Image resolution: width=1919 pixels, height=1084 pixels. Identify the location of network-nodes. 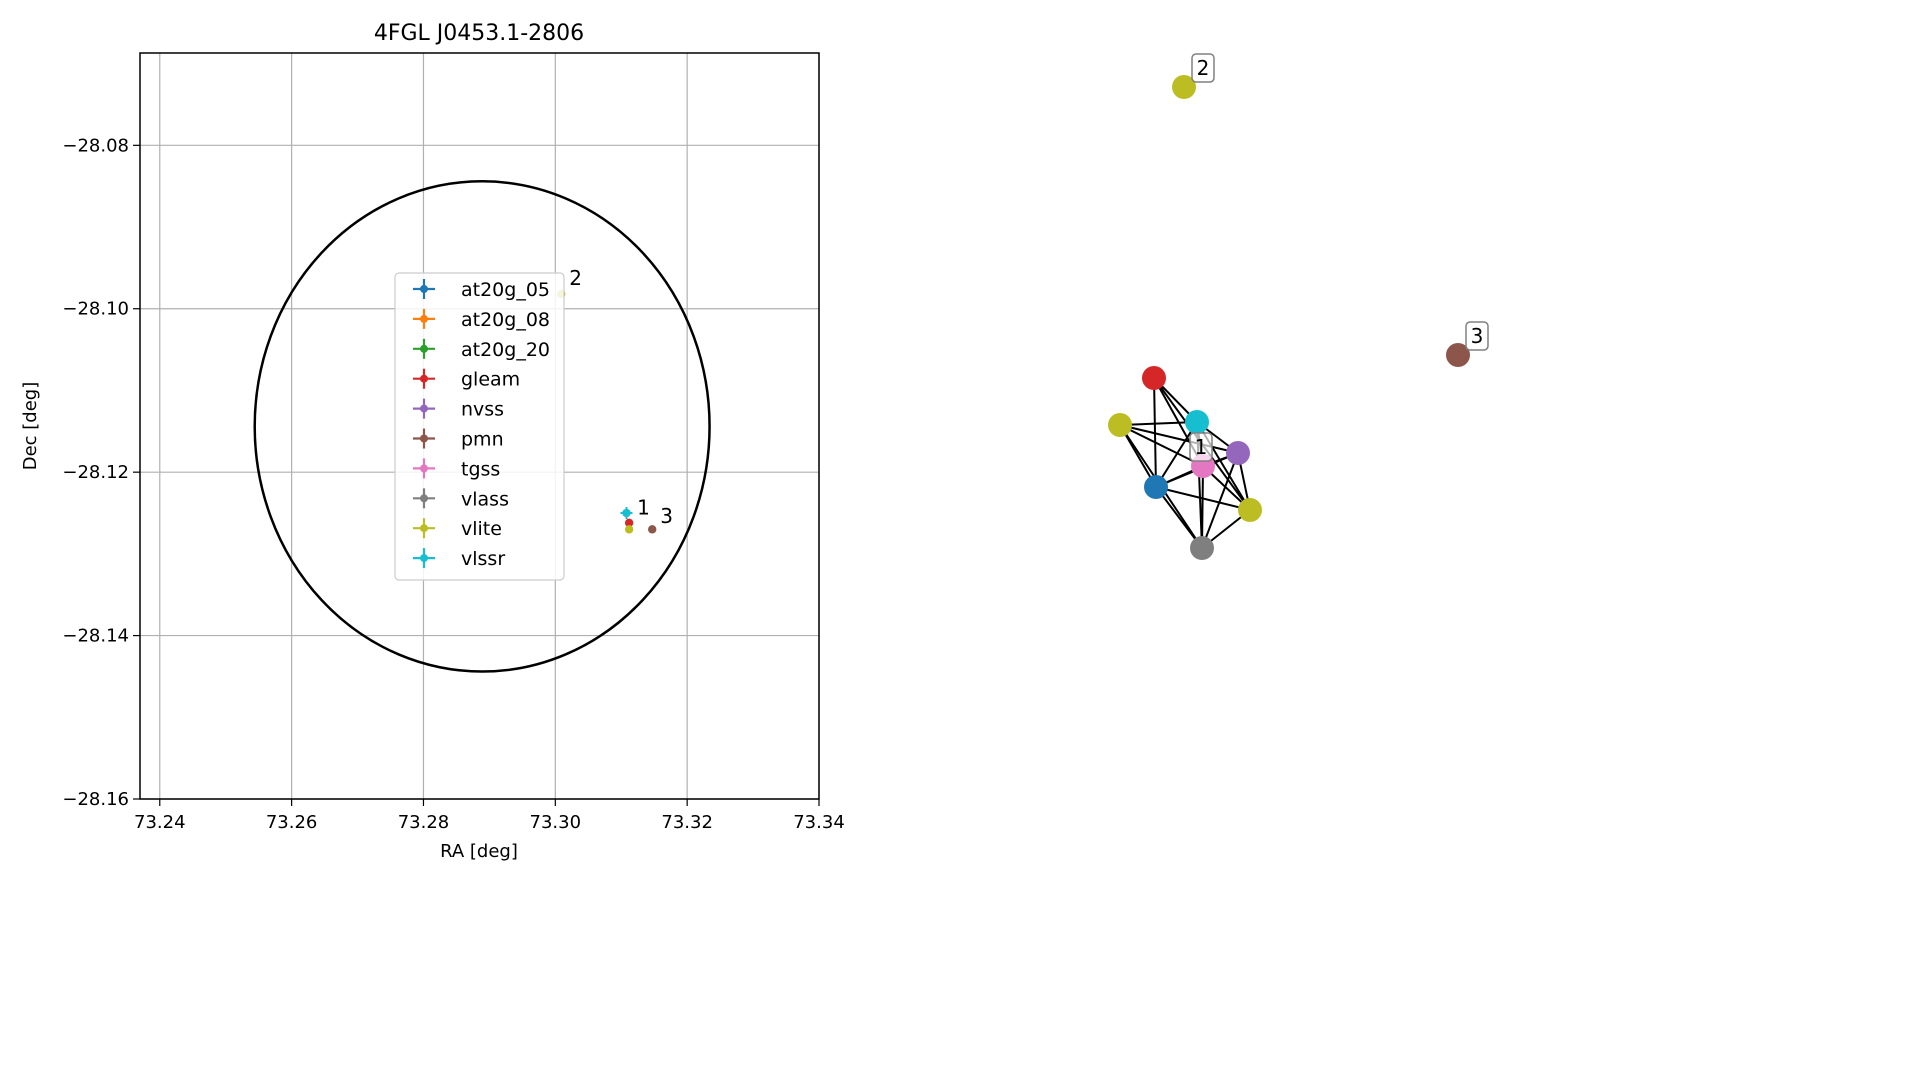
(1289, 317).